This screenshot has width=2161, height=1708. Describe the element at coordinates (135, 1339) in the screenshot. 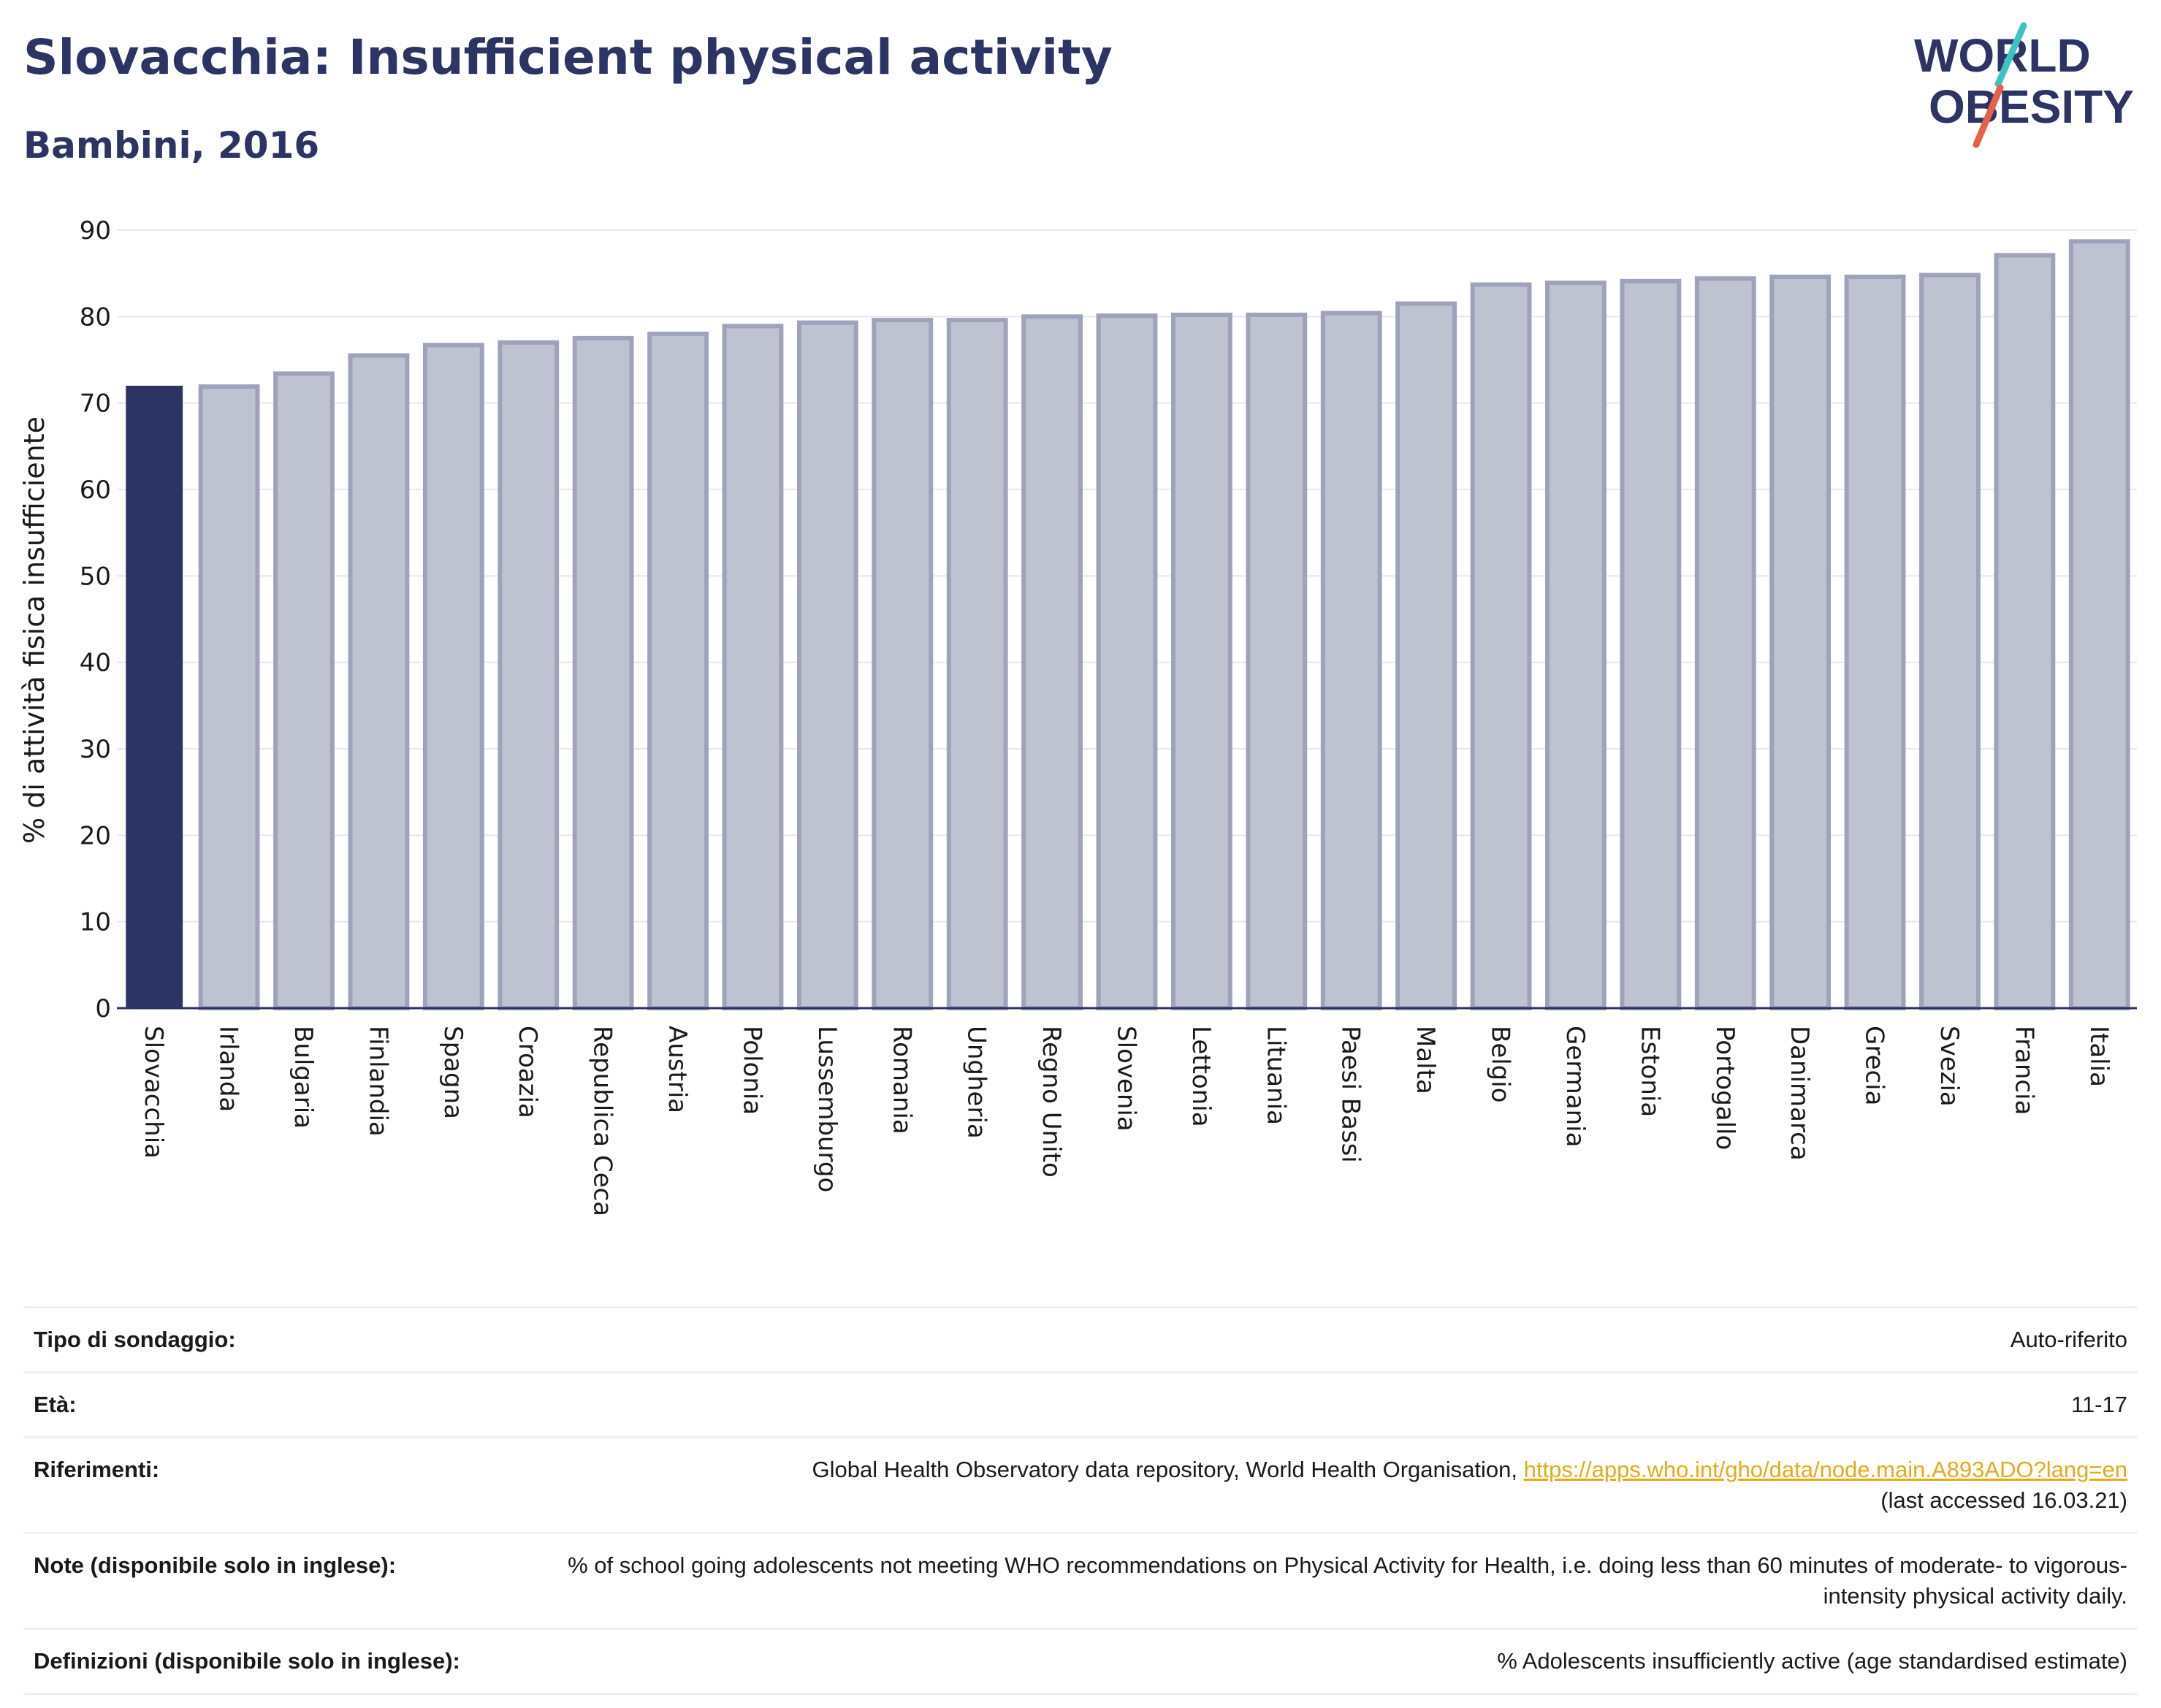

I see `info-label: Tipo di sondaggio:` at that location.